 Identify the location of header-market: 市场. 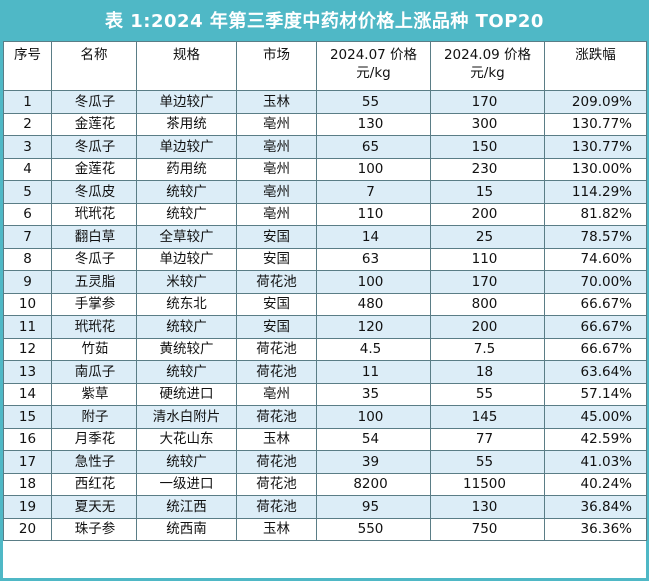
(276, 66).